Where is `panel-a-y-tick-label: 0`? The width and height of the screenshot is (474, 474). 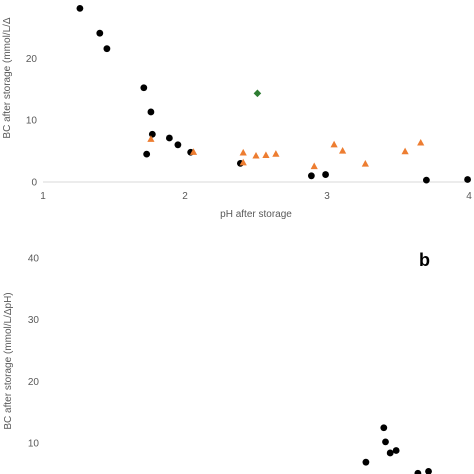 panel-a-y-tick-label: 0 is located at coordinates (34, 183).